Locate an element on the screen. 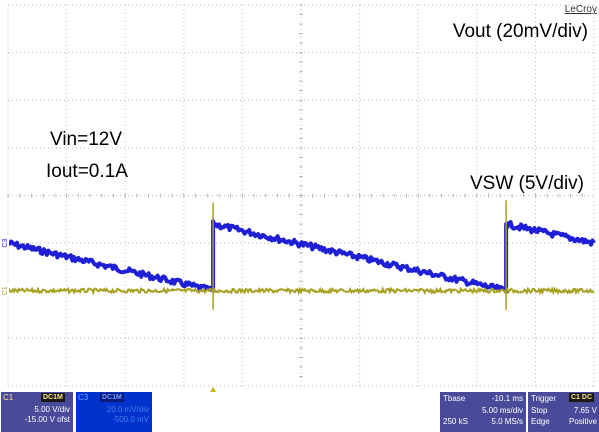 Image resolution: width=599 pixels, height=432 pixels. c3-coupling-badge: DC1M is located at coordinates (112, 397).